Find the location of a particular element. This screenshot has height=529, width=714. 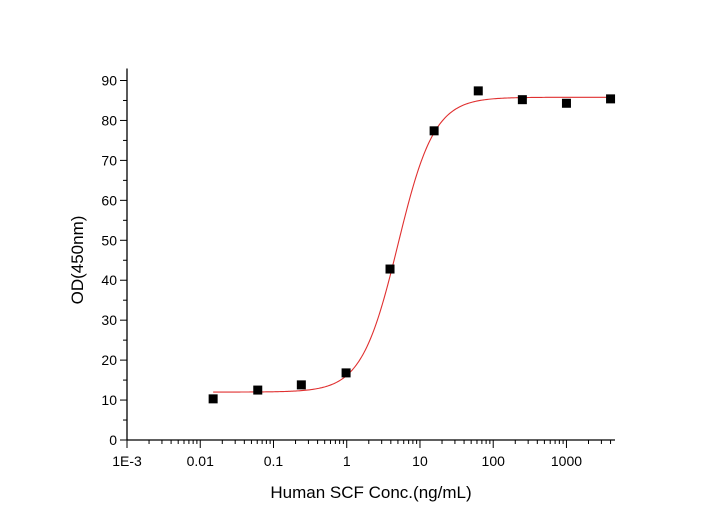

y-tick-label: 80 is located at coordinates (109, 120).